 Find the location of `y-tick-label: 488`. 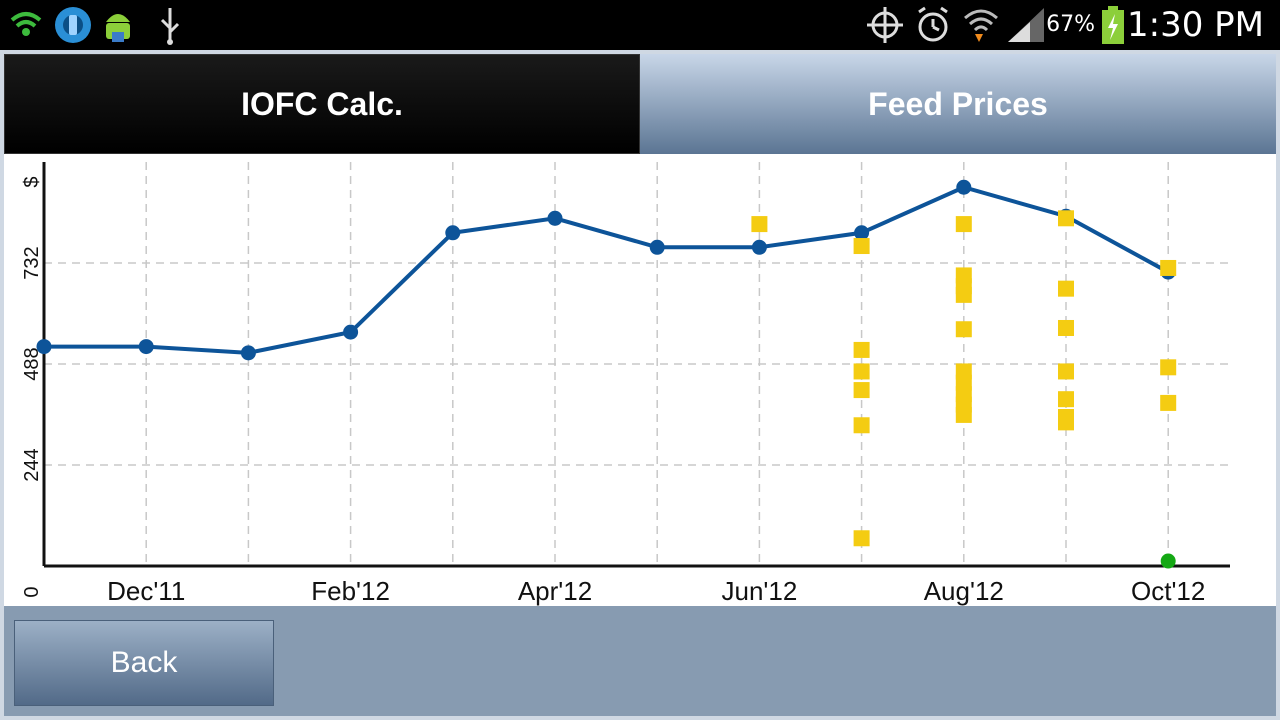

y-tick-label: 488 is located at coordinates (32, 363).